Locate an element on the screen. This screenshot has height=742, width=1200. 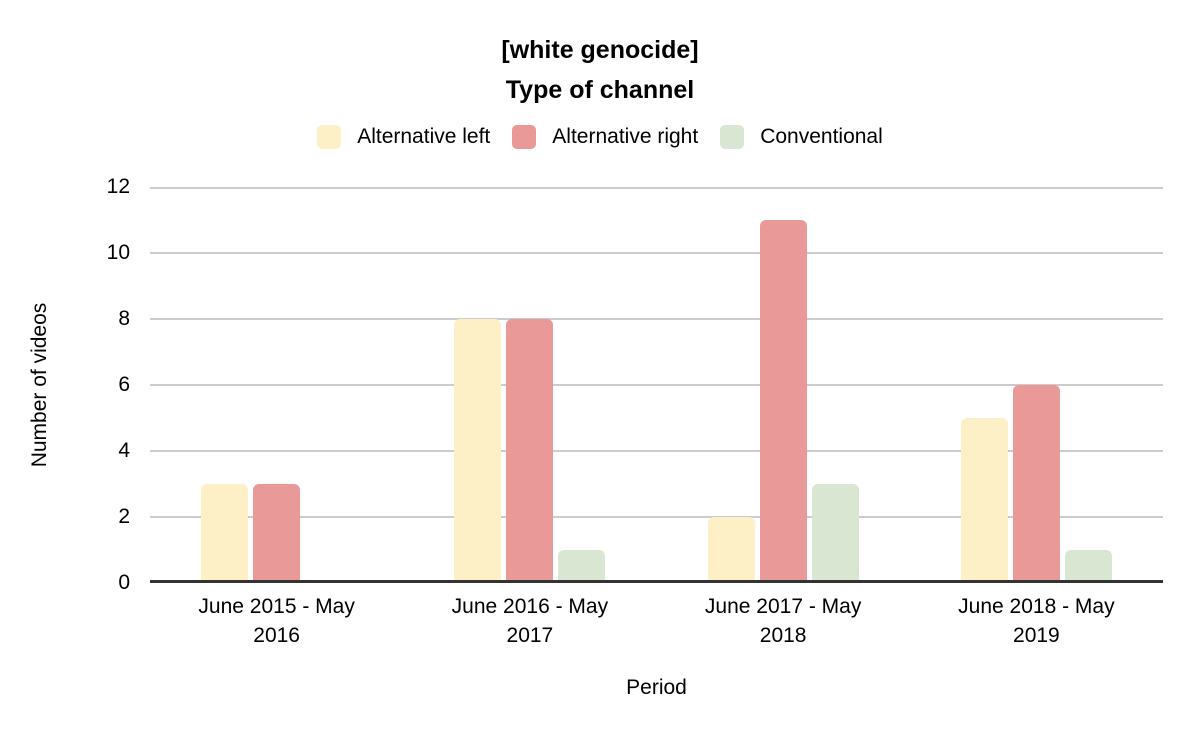
y-tick-label: 2 is located at coordinates (124, 516).